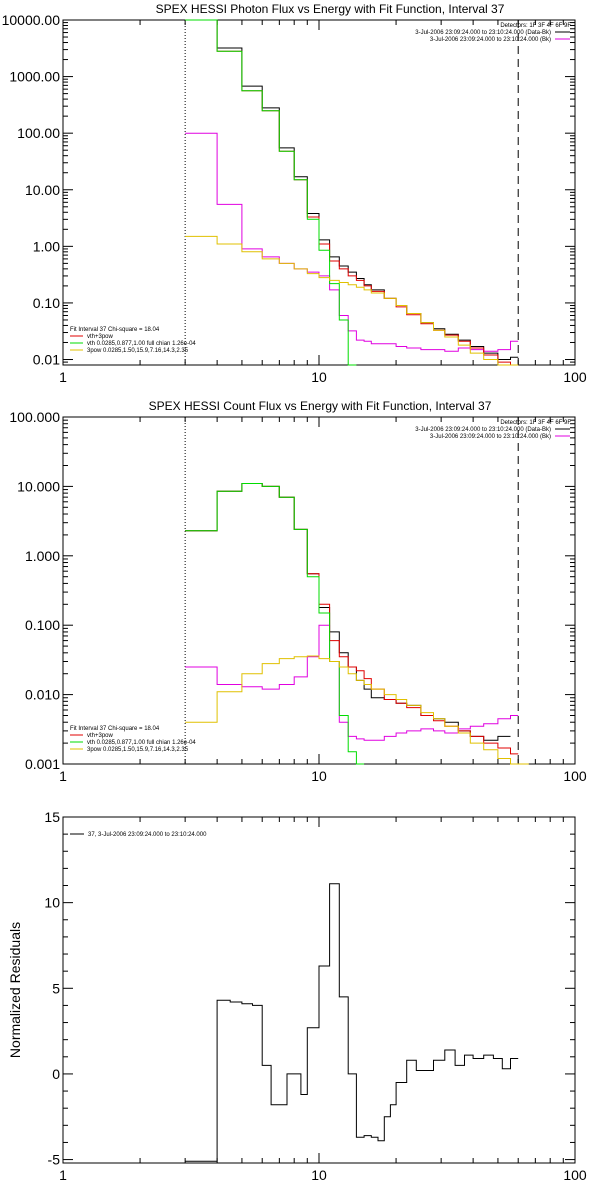 This screenshot has width=600, height=1200. I want to click on y-tick-label: 10, so click(52, 903).